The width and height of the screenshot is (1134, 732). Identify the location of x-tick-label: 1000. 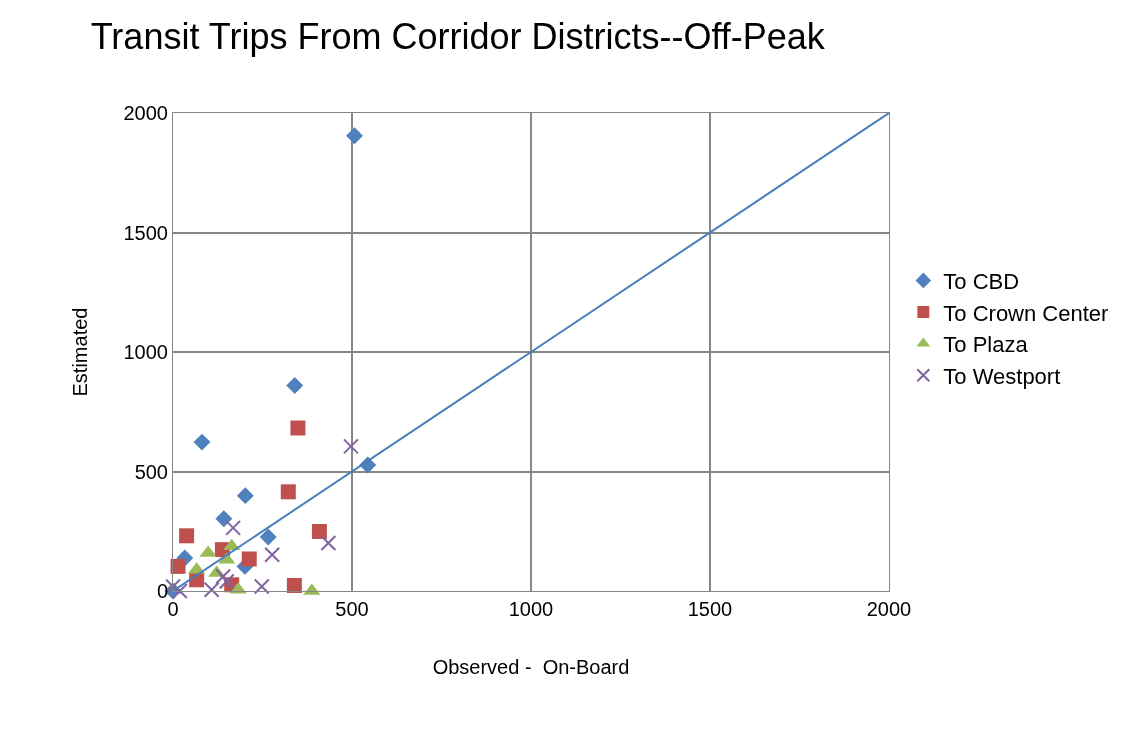
(531, 609).